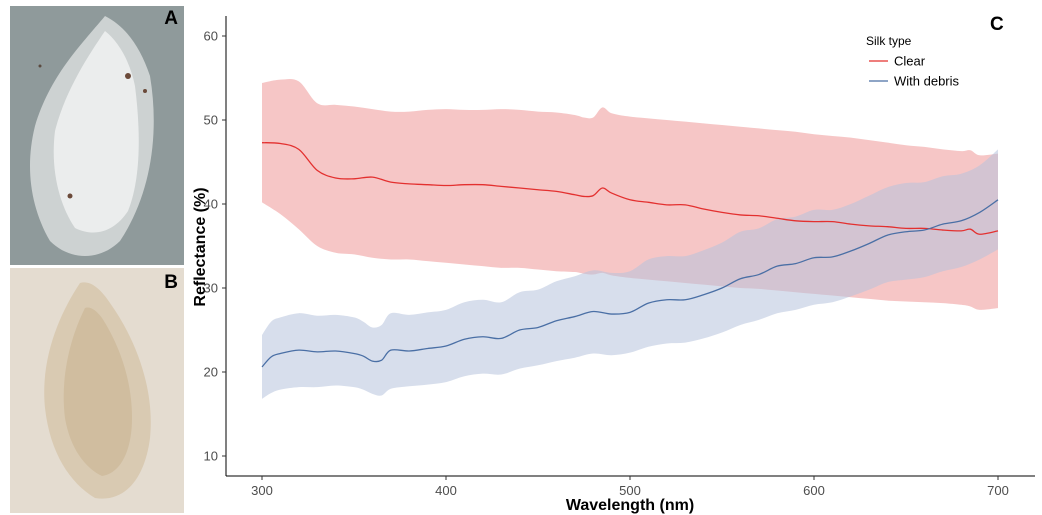 Image resolution: width=1042 pixels, height=515 pixels. What do you see at coordinates (211, 120) in the screenshot?
I see `y-tick-label: 50` at bounding box center [211, 120].